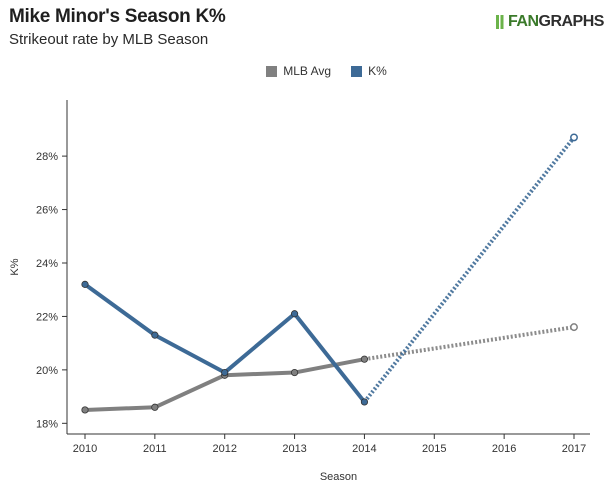  Describe the element at coordinates (574, 327) in the screenshot. I see `projected-point-mlb-avg` at that location.